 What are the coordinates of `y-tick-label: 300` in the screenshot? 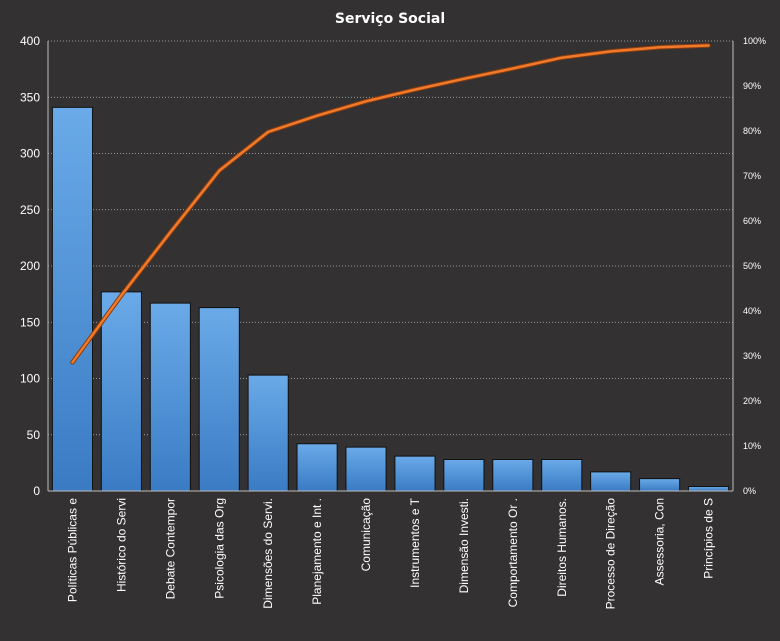 It's located at (30, 154).